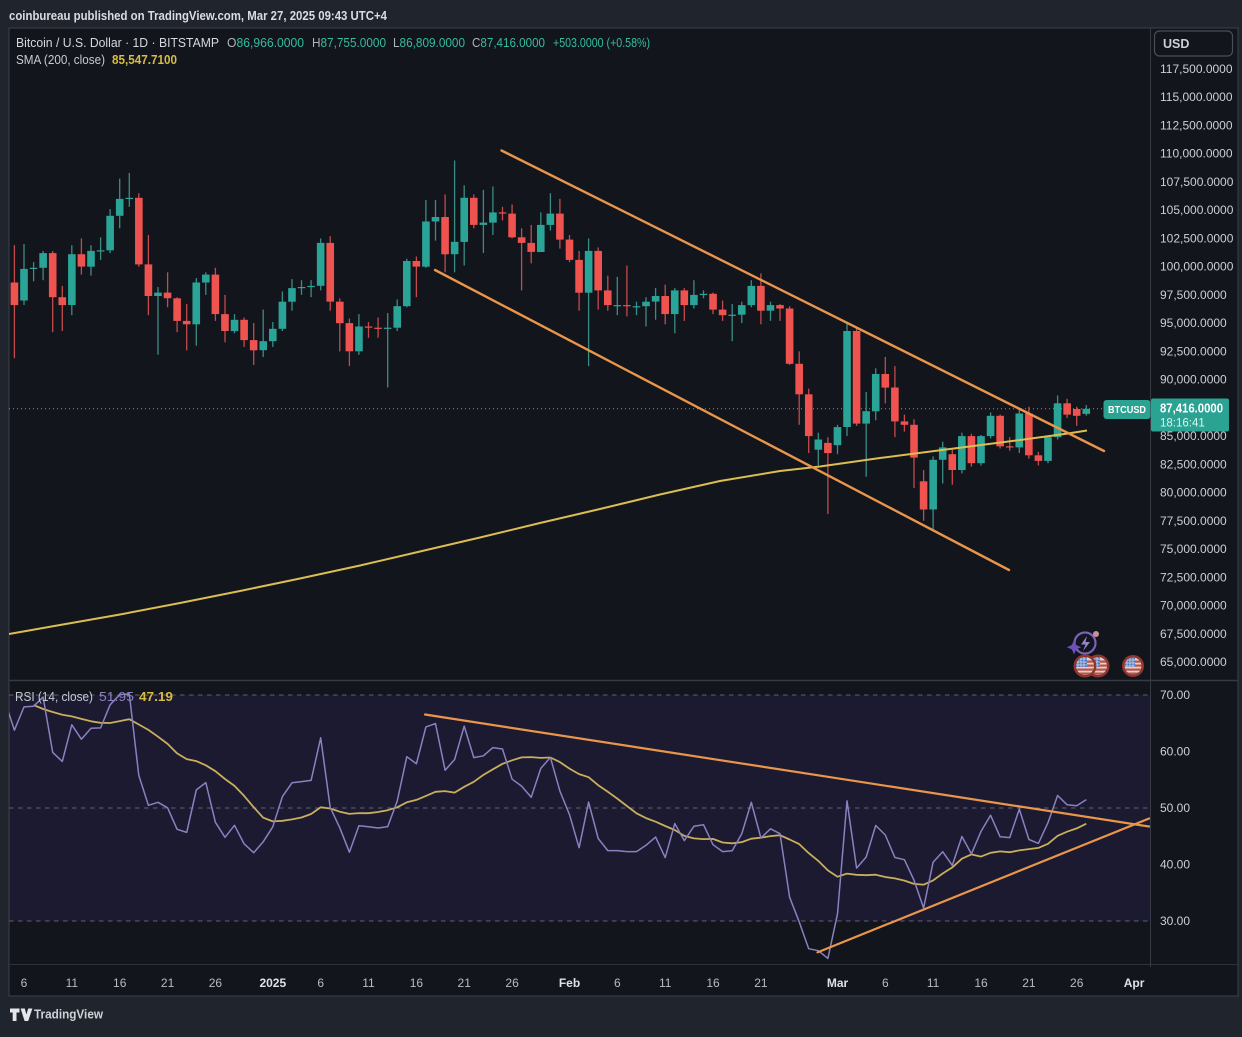  What do you see at coordinates (272, 983) in the screenshot?
I see `svg-text: 2025` at bounding box center [272, 983].